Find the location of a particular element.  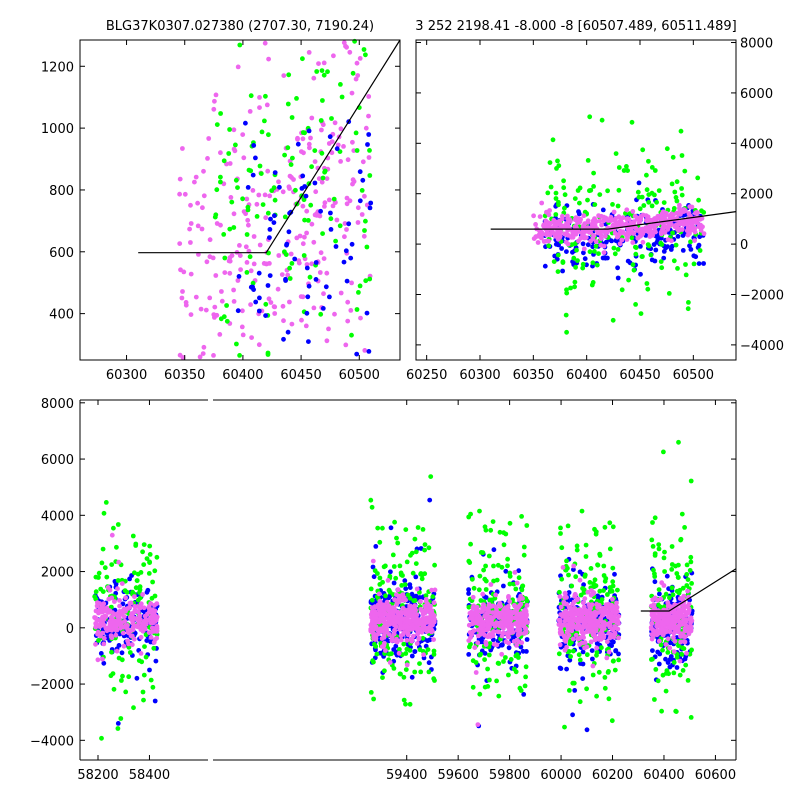

x-tick-label: 60350 is located at coordinates (533, 375).